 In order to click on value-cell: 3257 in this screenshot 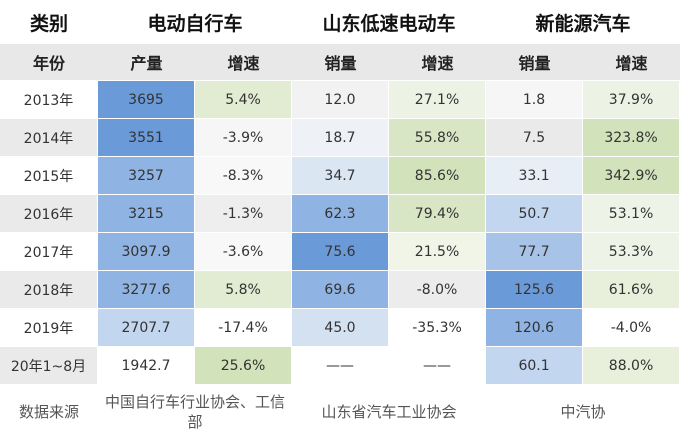, I will do `click(146, 175)`.